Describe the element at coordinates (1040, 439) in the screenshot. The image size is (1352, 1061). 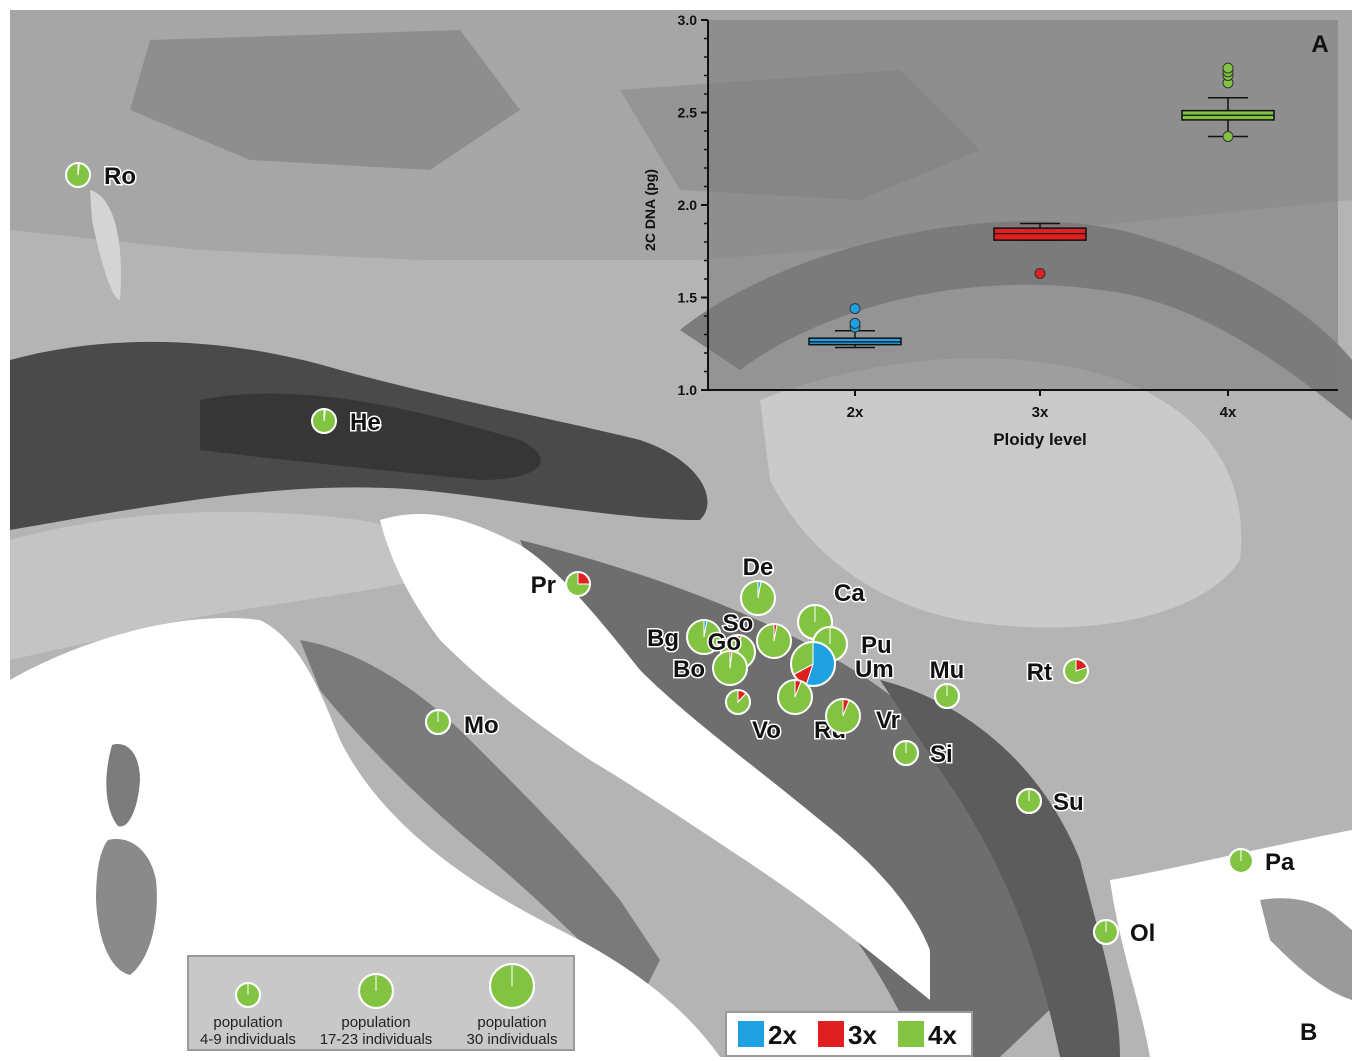
I see `x-axis-label: Ploidy level` at that location.